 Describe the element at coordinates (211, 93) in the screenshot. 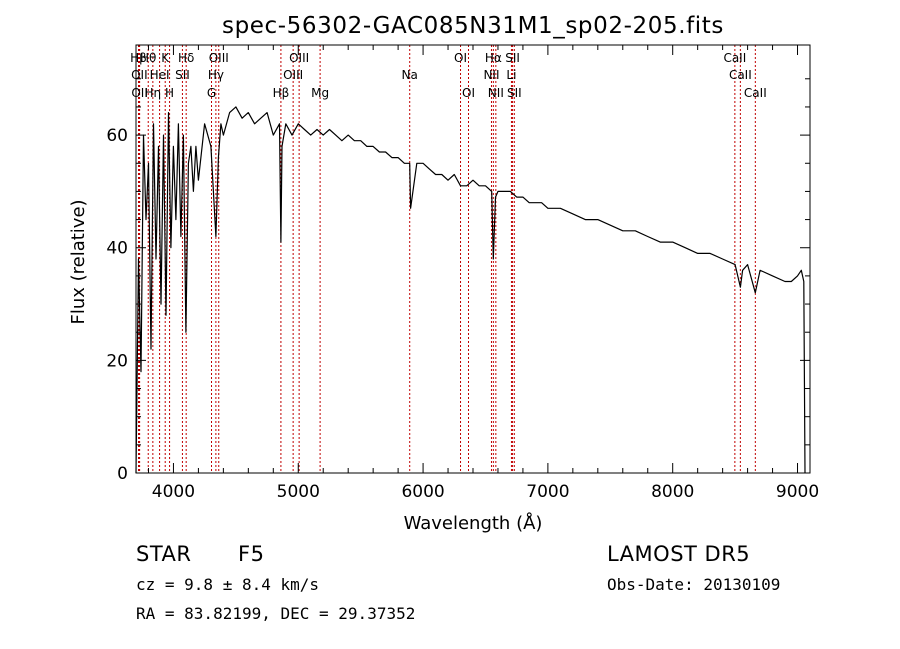

I see `line-label: G` at that location.